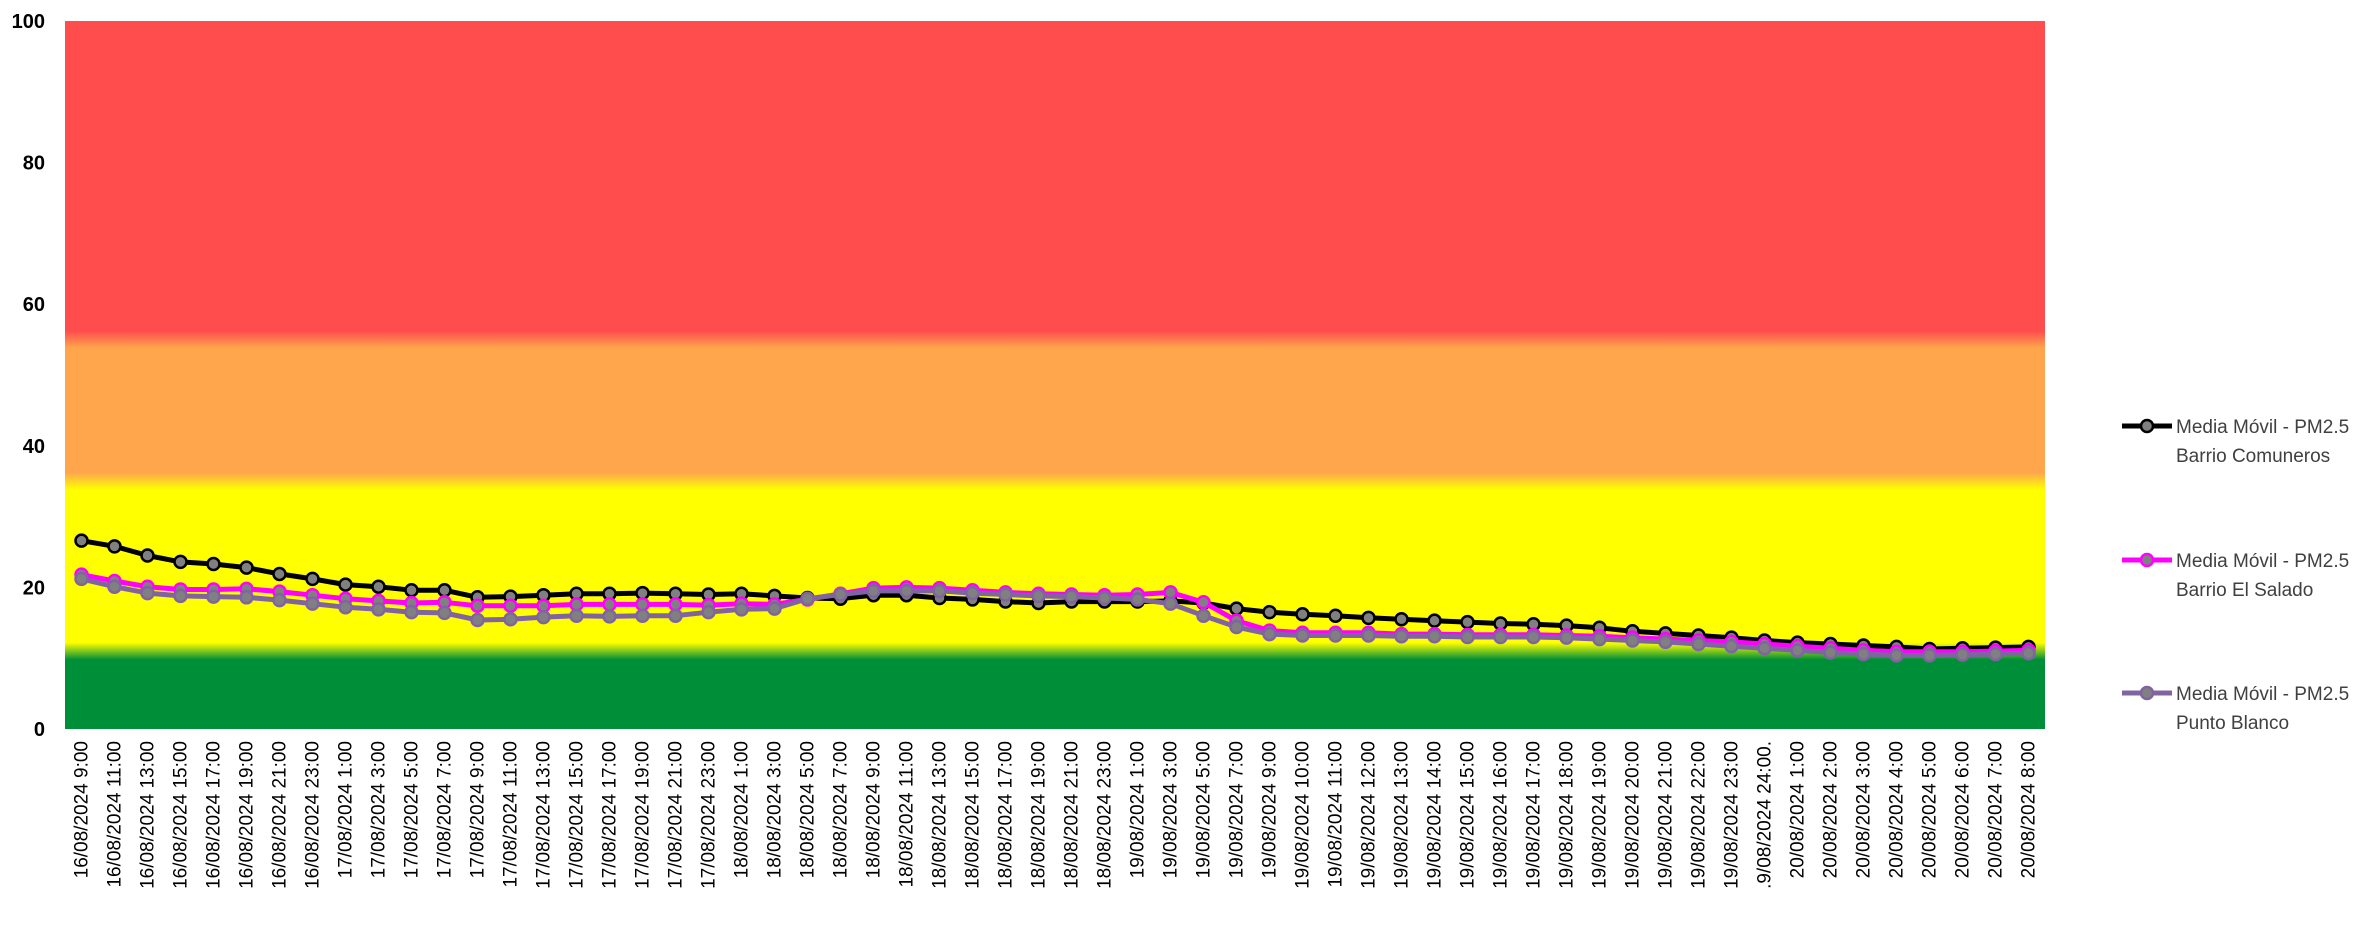 This screenshot has height=926, width=2366. What do you see at coordinates (1567, 815) in the screenshot?
I see `x-tick-label: 19/08/2024 18:00` at bounding box center [1567, 815].